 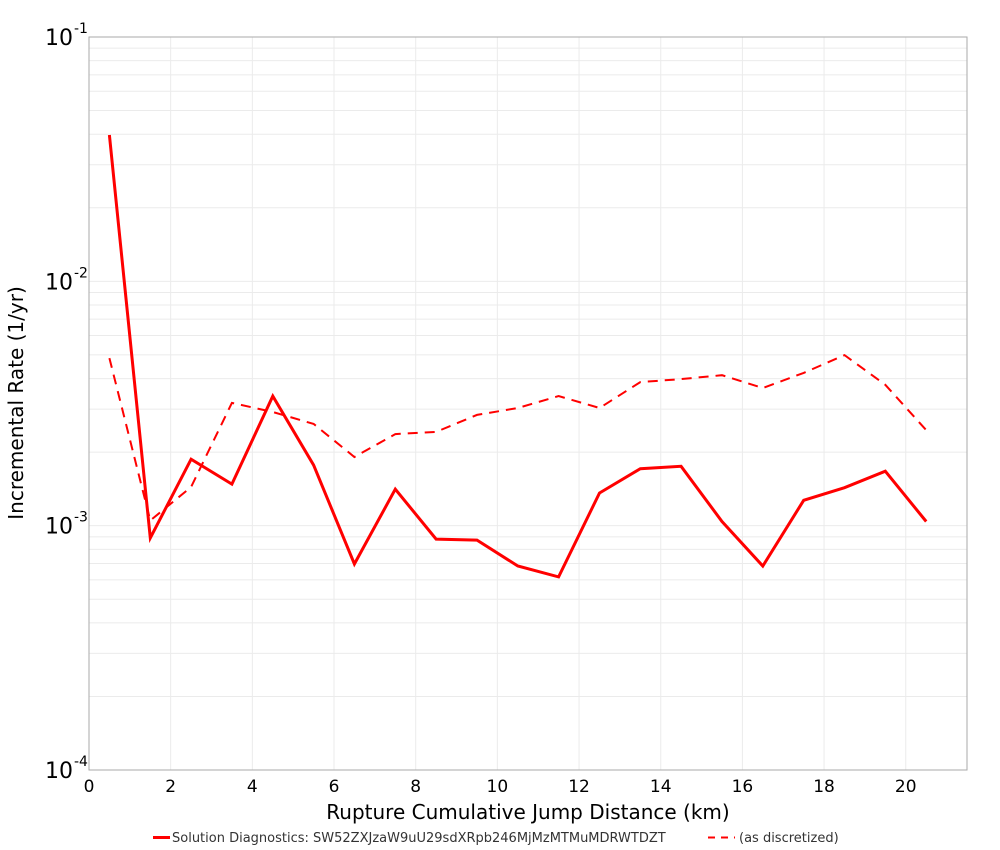 I want to click on x-axis-ticks: 0 2 4 6 8 10 12 14 16 18 20, so click(x=500, y=787).